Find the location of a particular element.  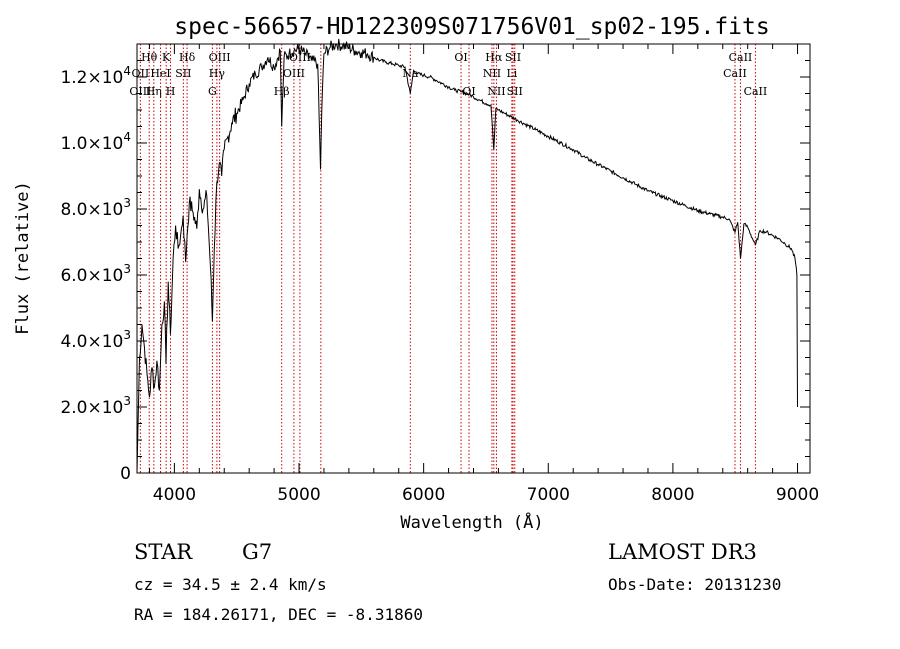

line-label-2: OIII is located at coordinates (140, 91).